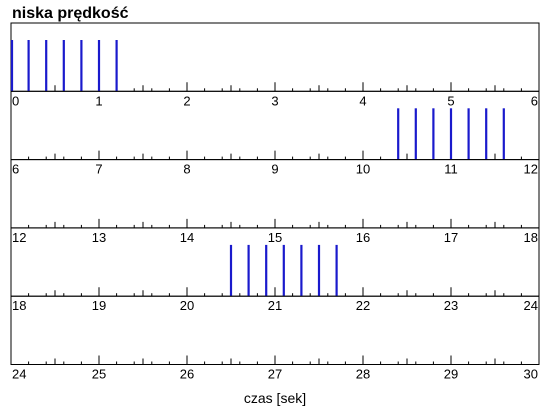 The image size is (550, 413). Describe the element at coordinates (363, 169) in the screenshot. I see `x-tick-label: 10` at that location.